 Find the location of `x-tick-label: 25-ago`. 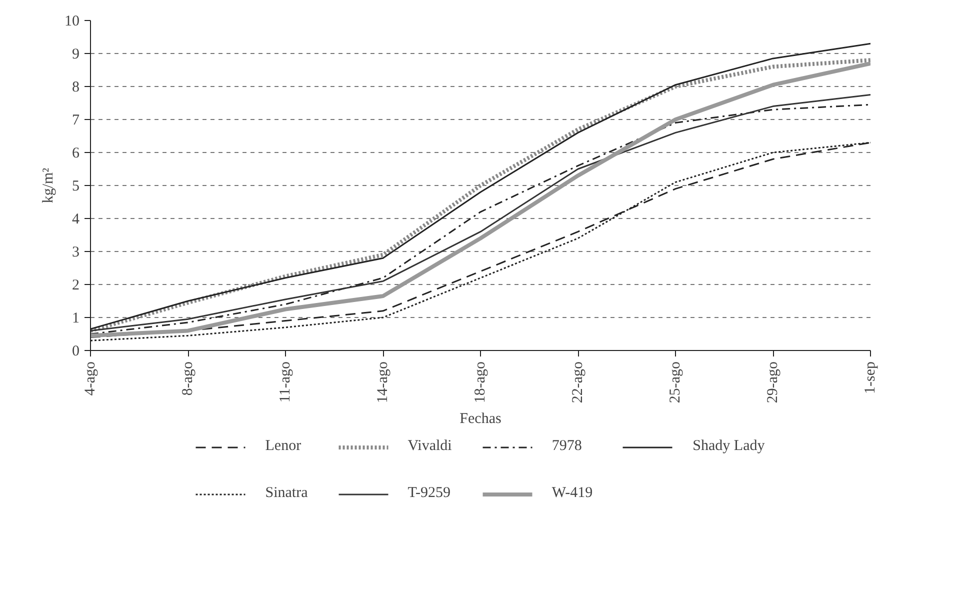

x-tick-label: 25-ago is located at coordinates (676, 382).